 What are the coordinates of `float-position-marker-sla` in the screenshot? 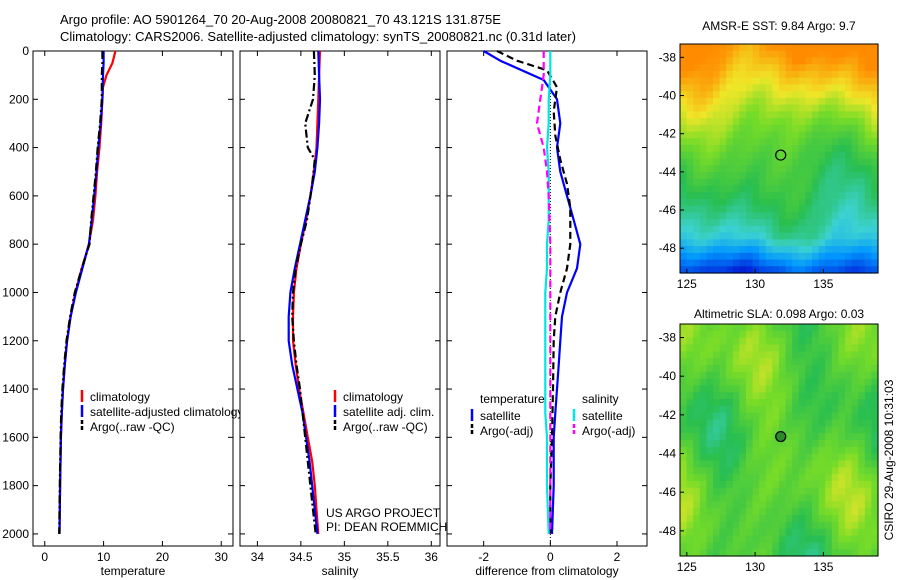 It's located at (781, 436).